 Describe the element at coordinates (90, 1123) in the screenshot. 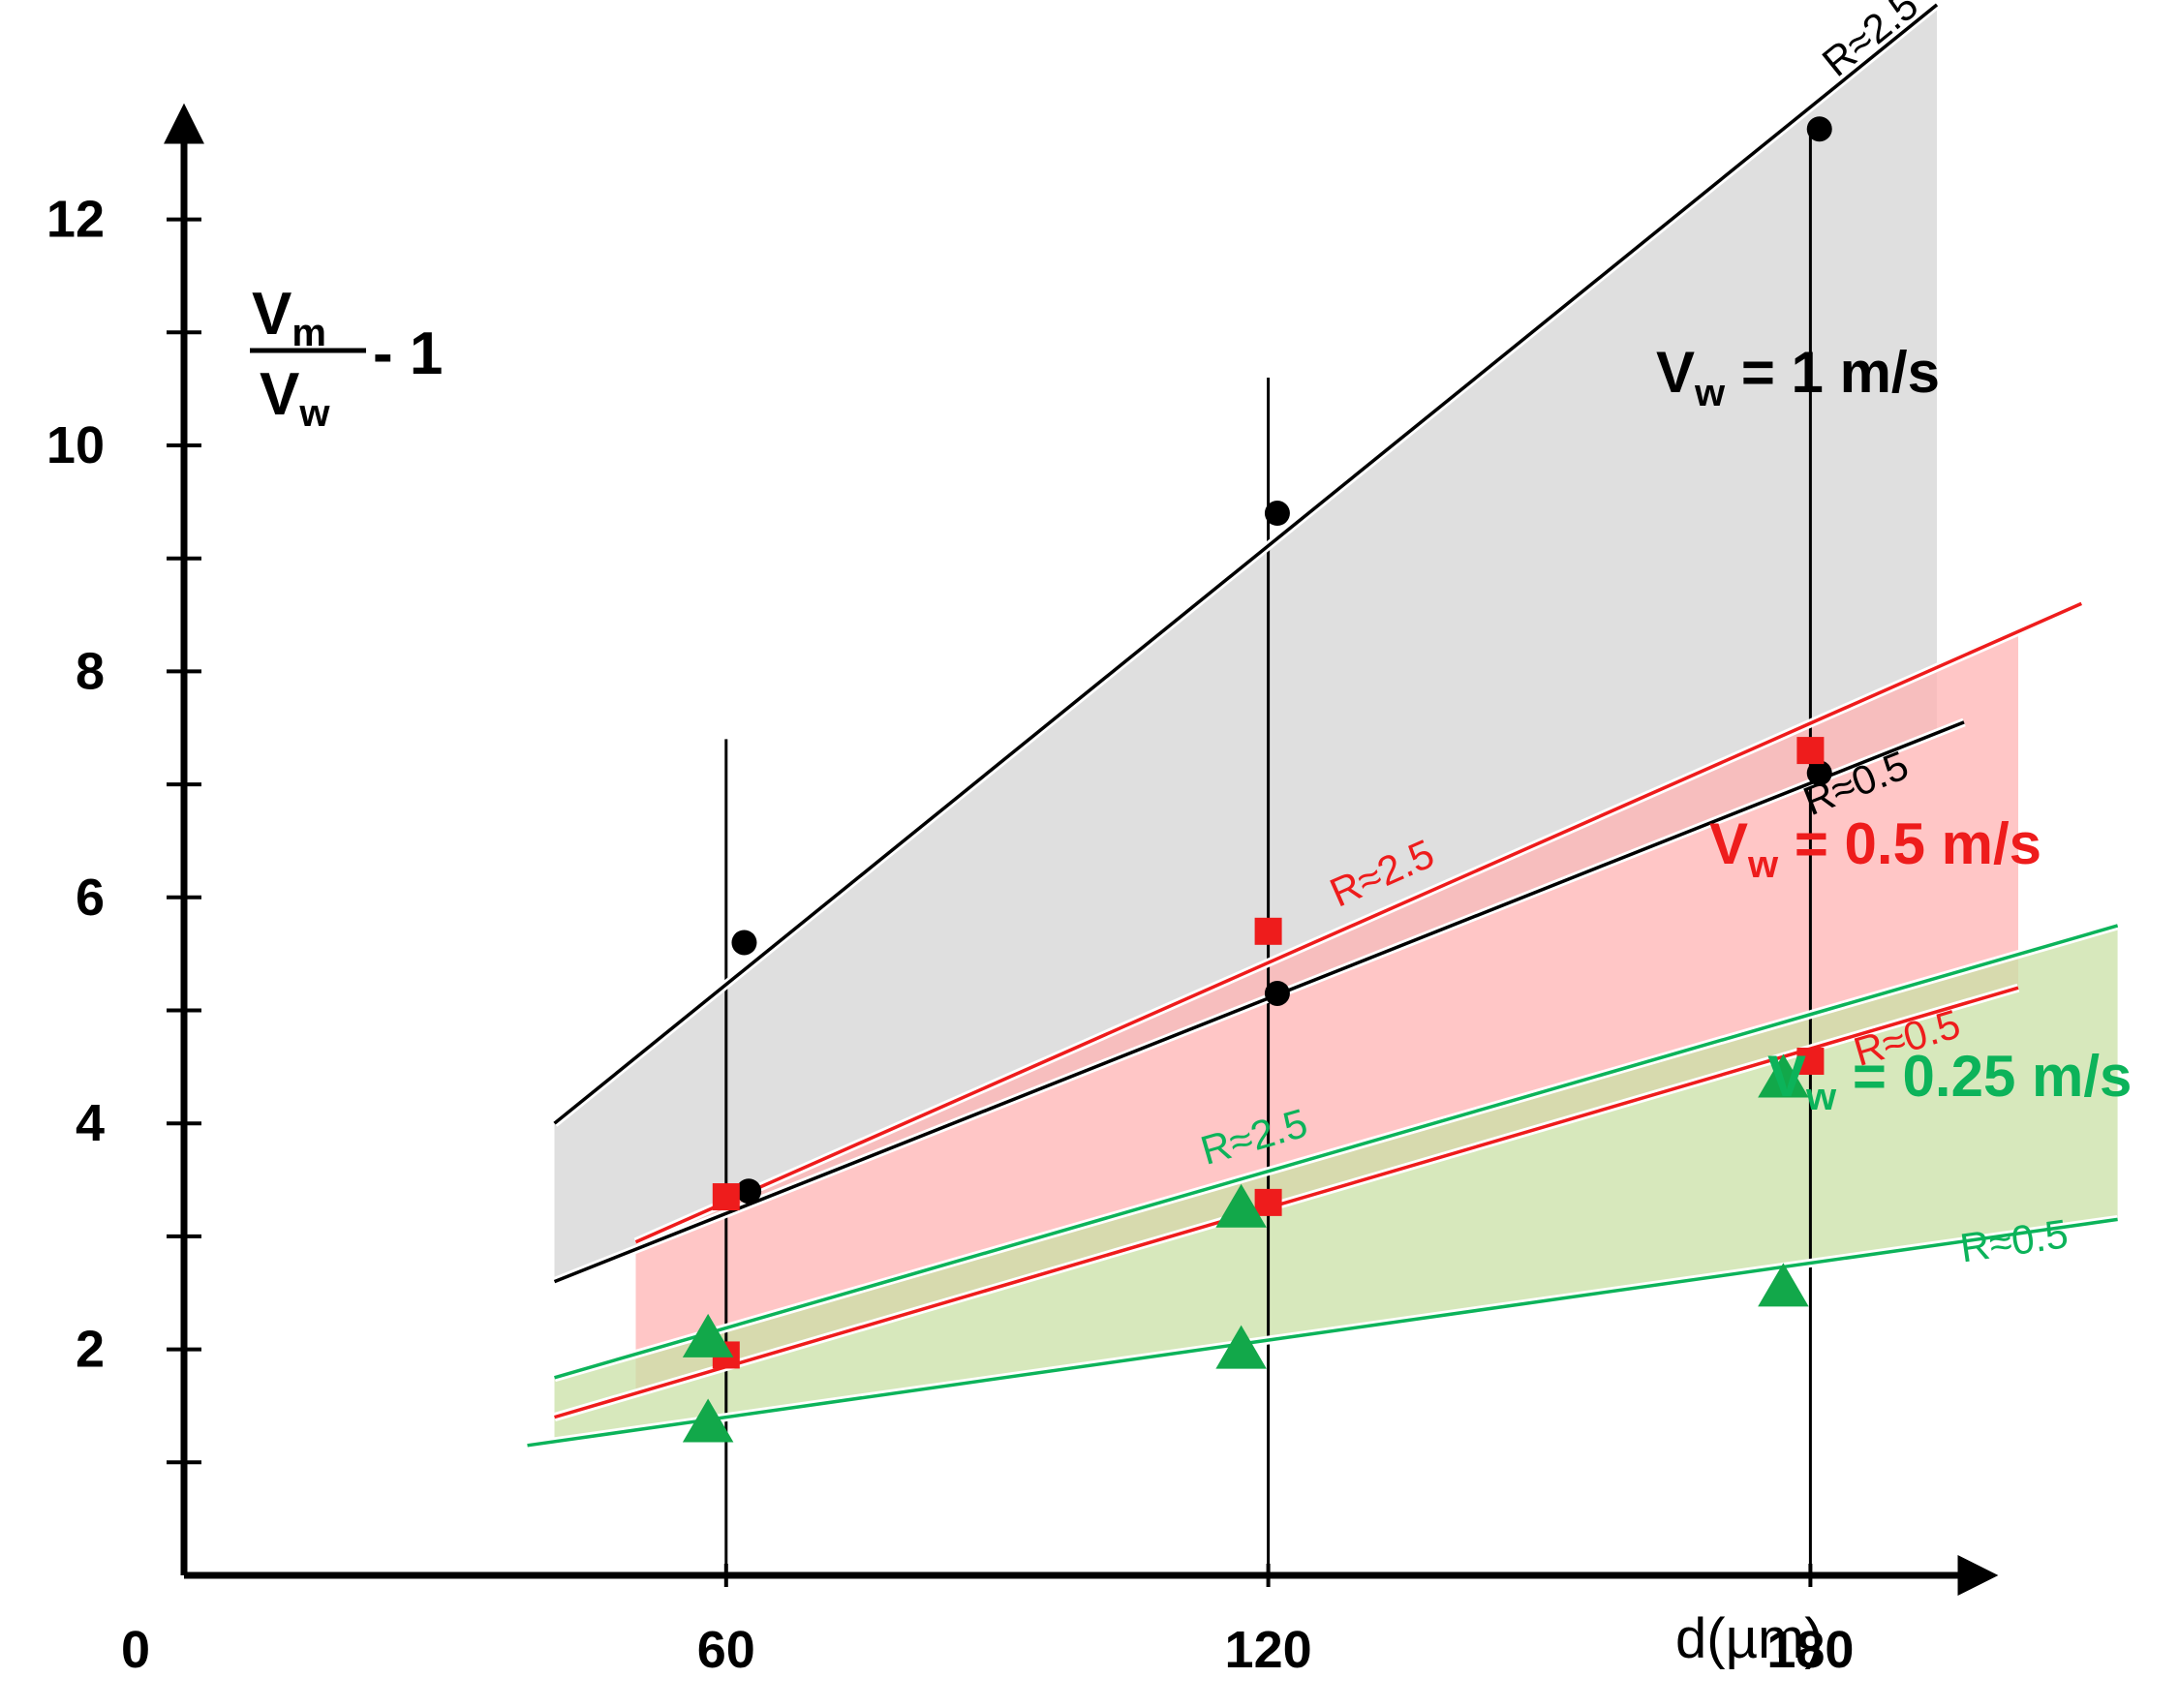

I see `y-tick-label-4: 4` at that location.